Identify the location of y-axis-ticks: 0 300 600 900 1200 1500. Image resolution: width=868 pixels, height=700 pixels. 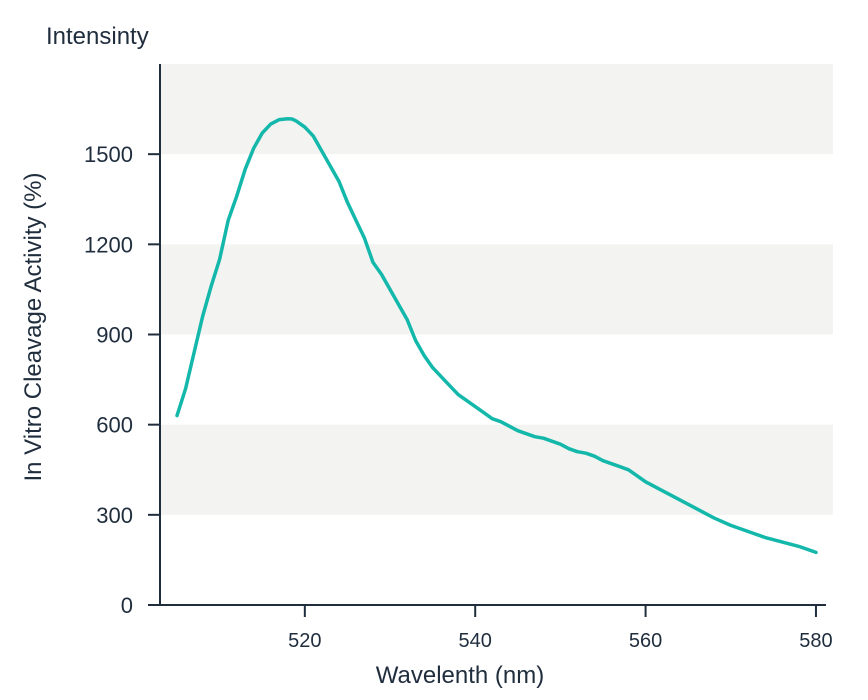
(122, 380).